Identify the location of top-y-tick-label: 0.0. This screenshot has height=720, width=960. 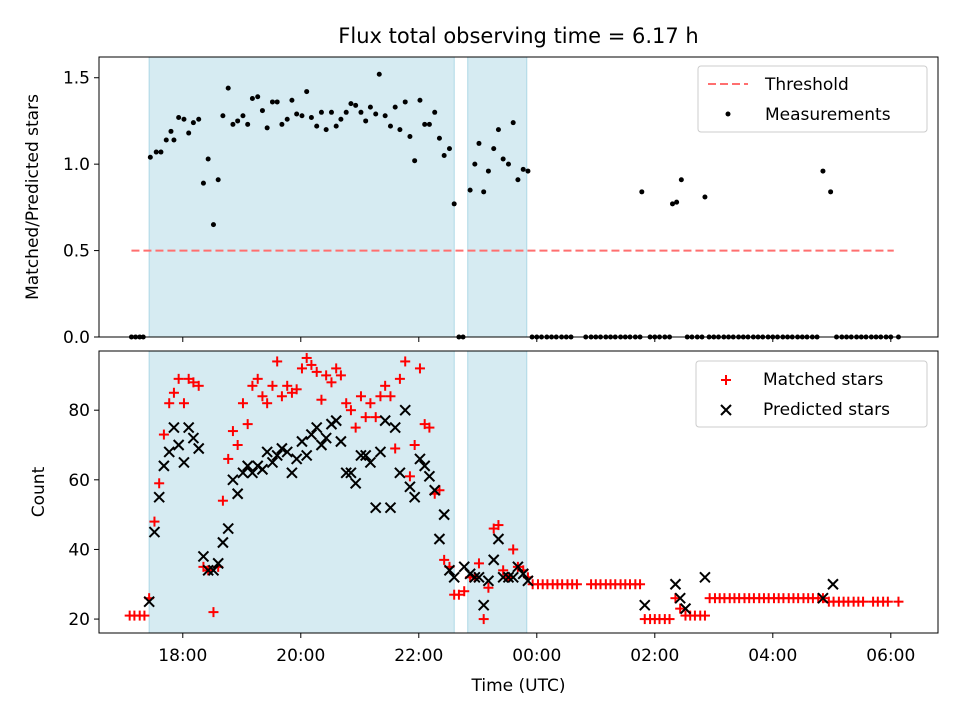
(76, 338).